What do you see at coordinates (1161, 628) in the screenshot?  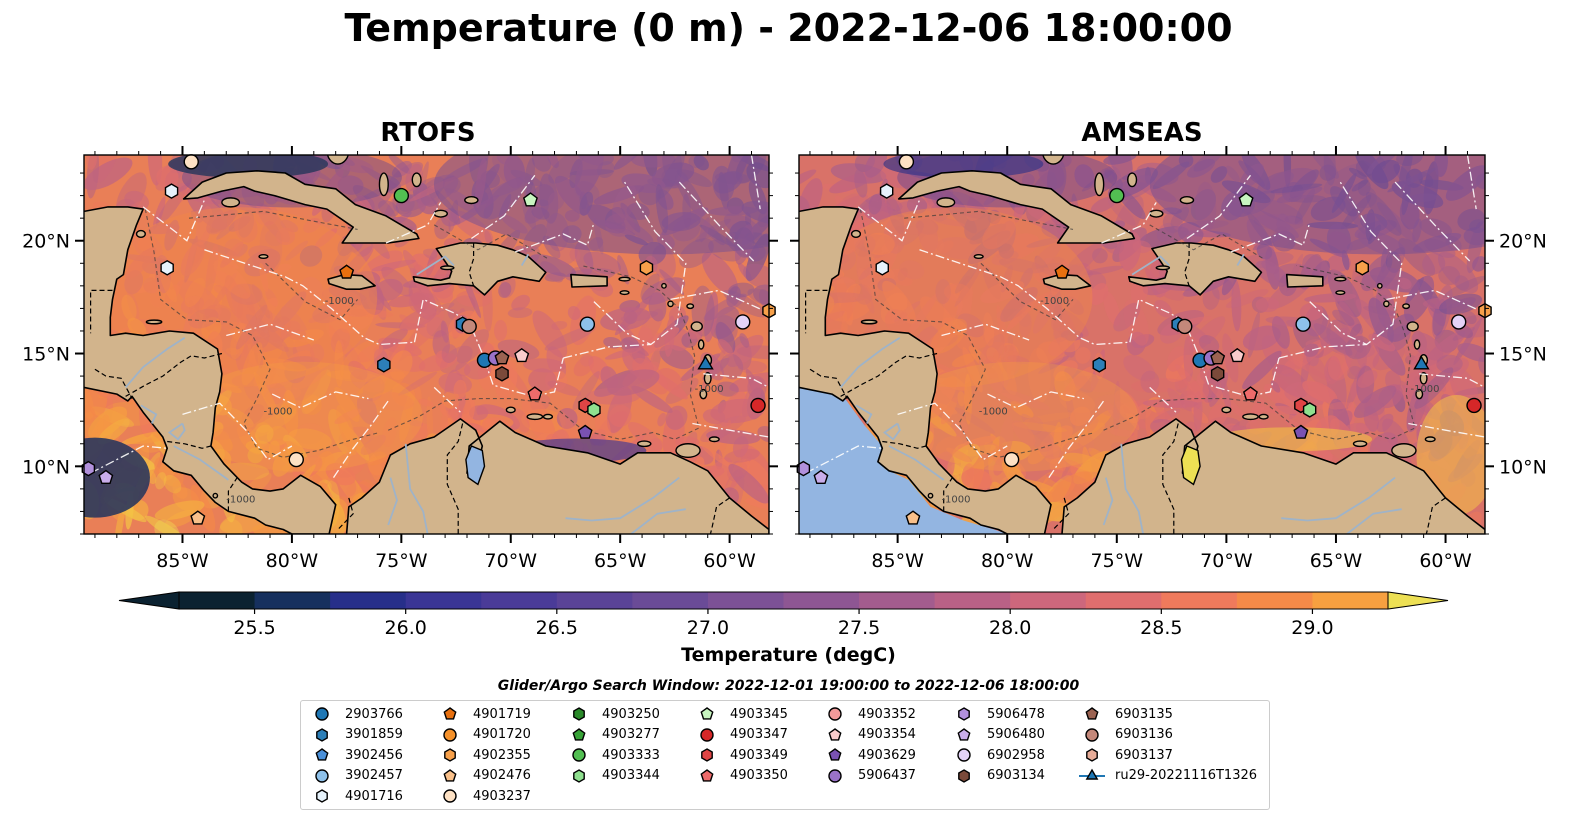 I see `colorbar-tick-label: 28.5` at bounding box center [1161, 628].